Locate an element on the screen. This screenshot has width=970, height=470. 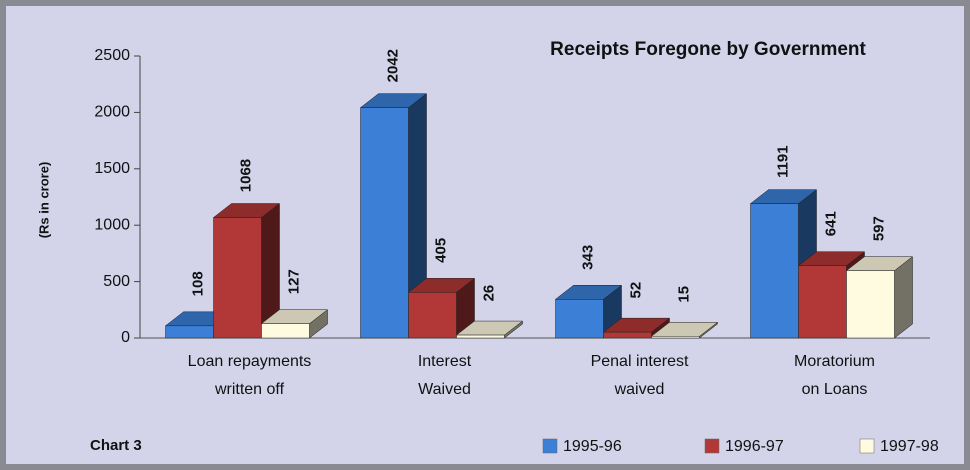
y-axis-label: (Rs in crore) is located at coordinates (43, 200).